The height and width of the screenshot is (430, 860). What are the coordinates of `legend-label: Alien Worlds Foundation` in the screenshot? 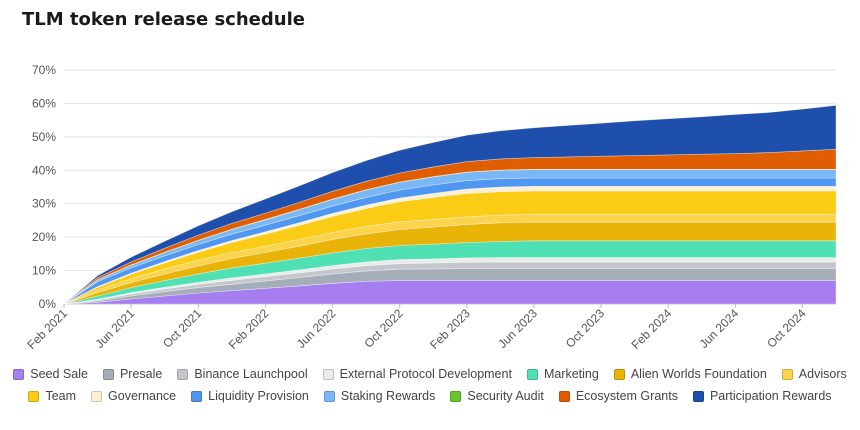 It's located at (698, 374).